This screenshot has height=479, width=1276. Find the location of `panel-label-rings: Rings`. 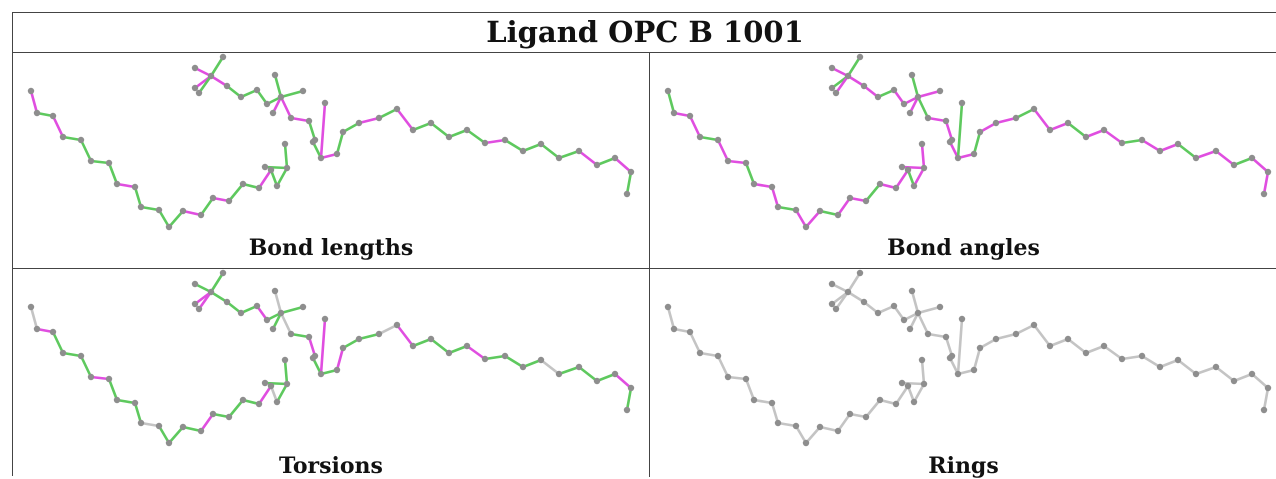

panel-label-rings: Rings is located at coordinates (963, 466).